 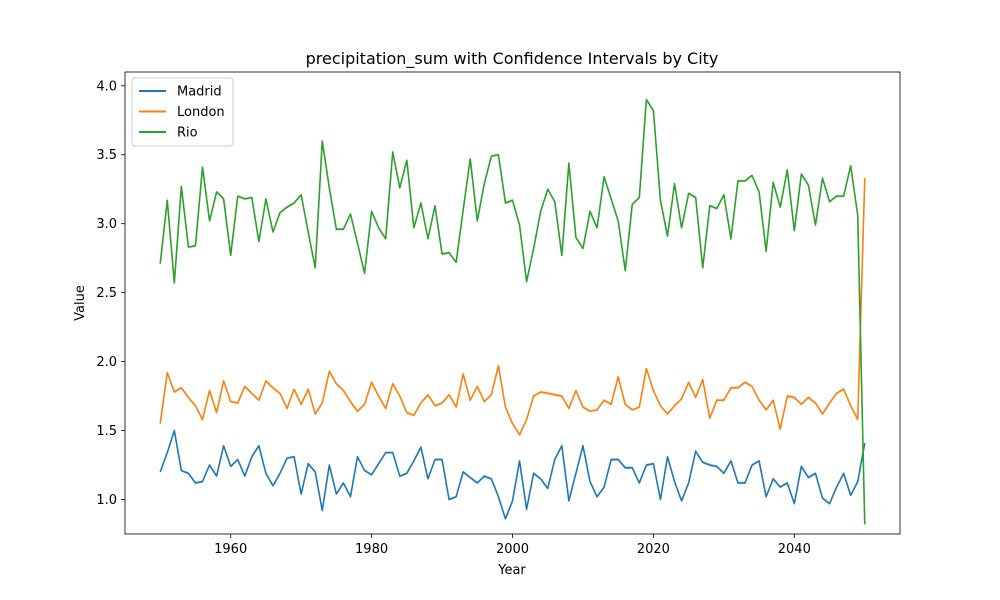 I want to click on y-tick-label: 3.0, so click(x=106, y=224).